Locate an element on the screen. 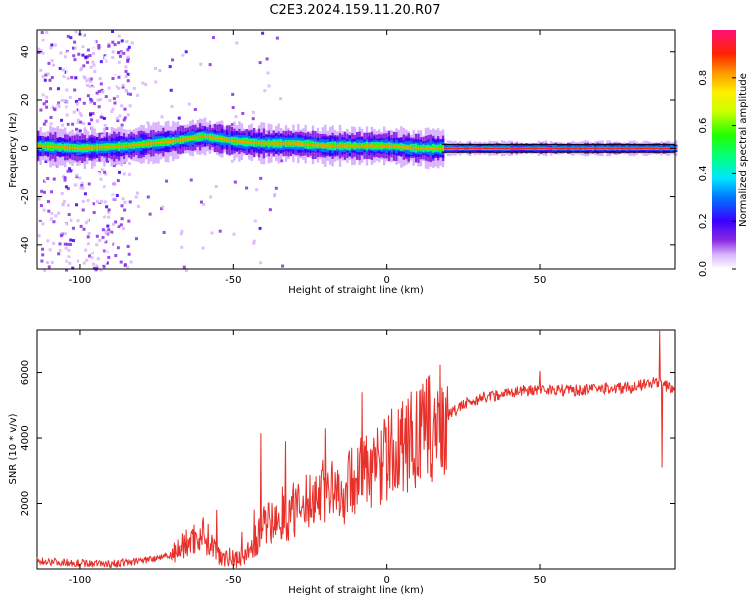 This screenshot has height=600, width=750. x-tick-label: -100 is located at coordinates (80, 580).